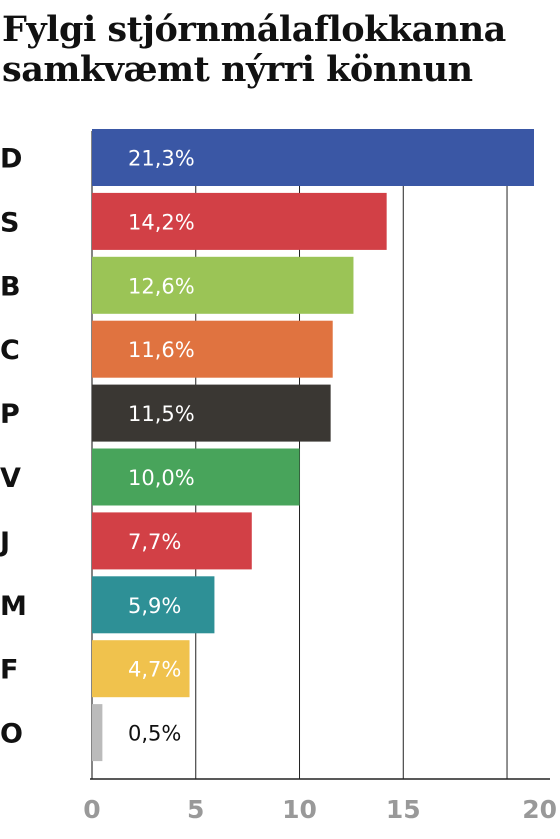 The height and width of the screenshot is (839, 560). I want to click on chart-title-line-2: samkvæmt nýrri könnun, so click(237, 69).